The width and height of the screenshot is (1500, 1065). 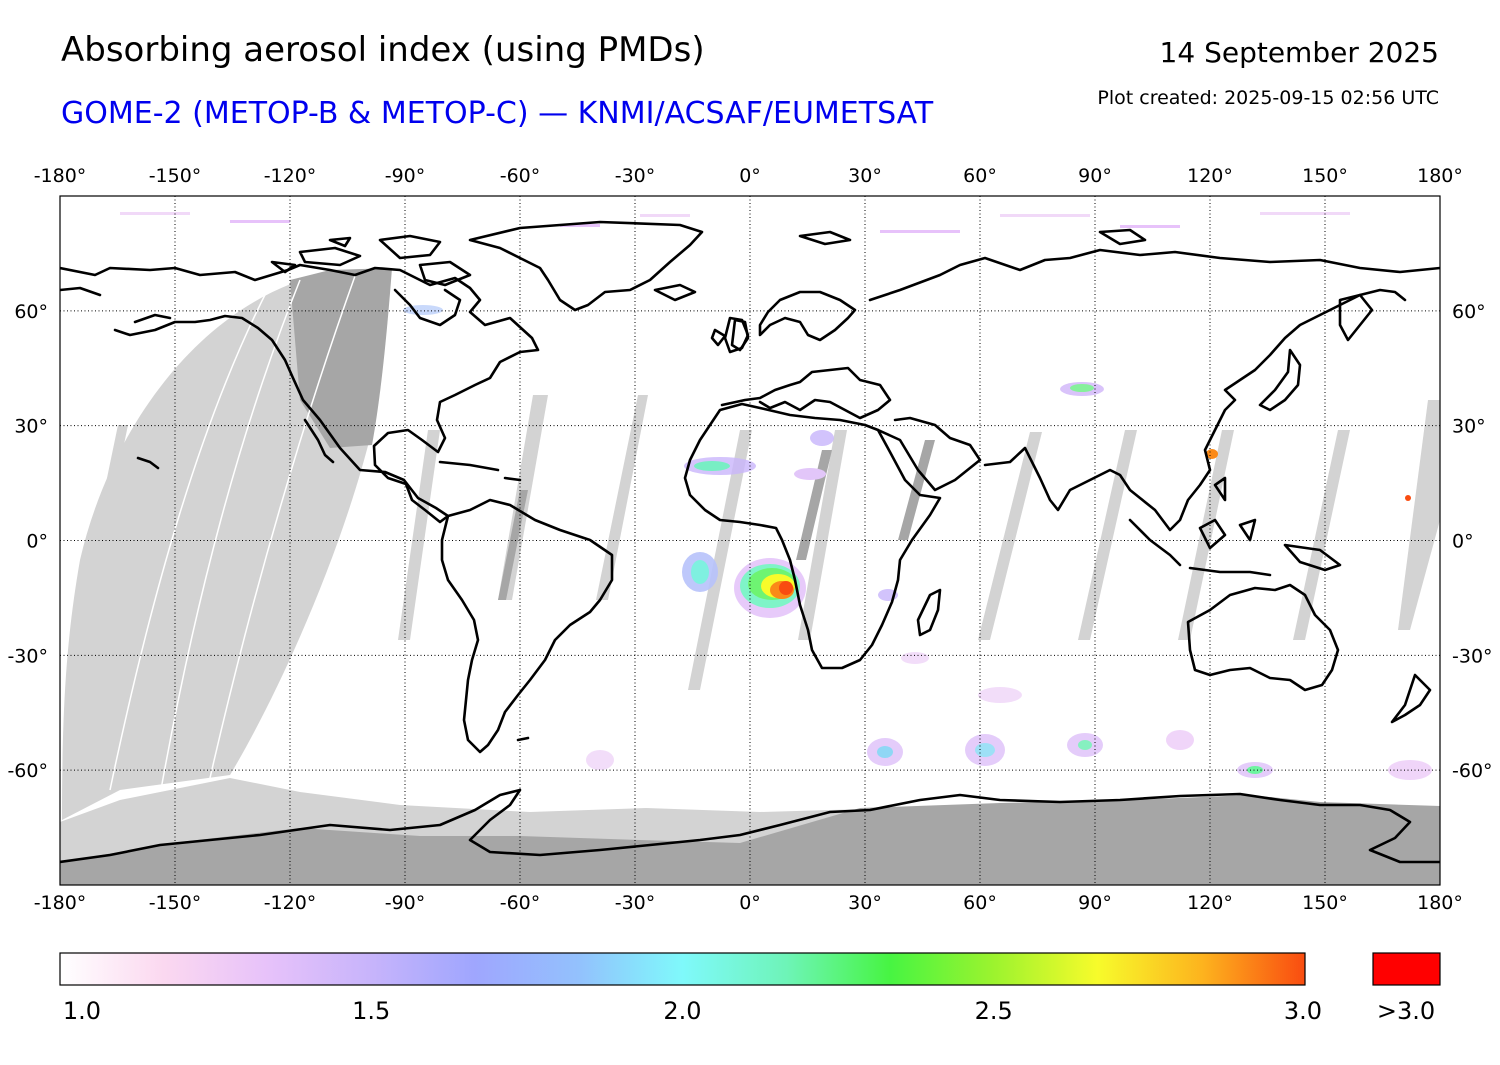 I want to click on lat-tick-label-right: 30°, so click(x=1469, y=427).